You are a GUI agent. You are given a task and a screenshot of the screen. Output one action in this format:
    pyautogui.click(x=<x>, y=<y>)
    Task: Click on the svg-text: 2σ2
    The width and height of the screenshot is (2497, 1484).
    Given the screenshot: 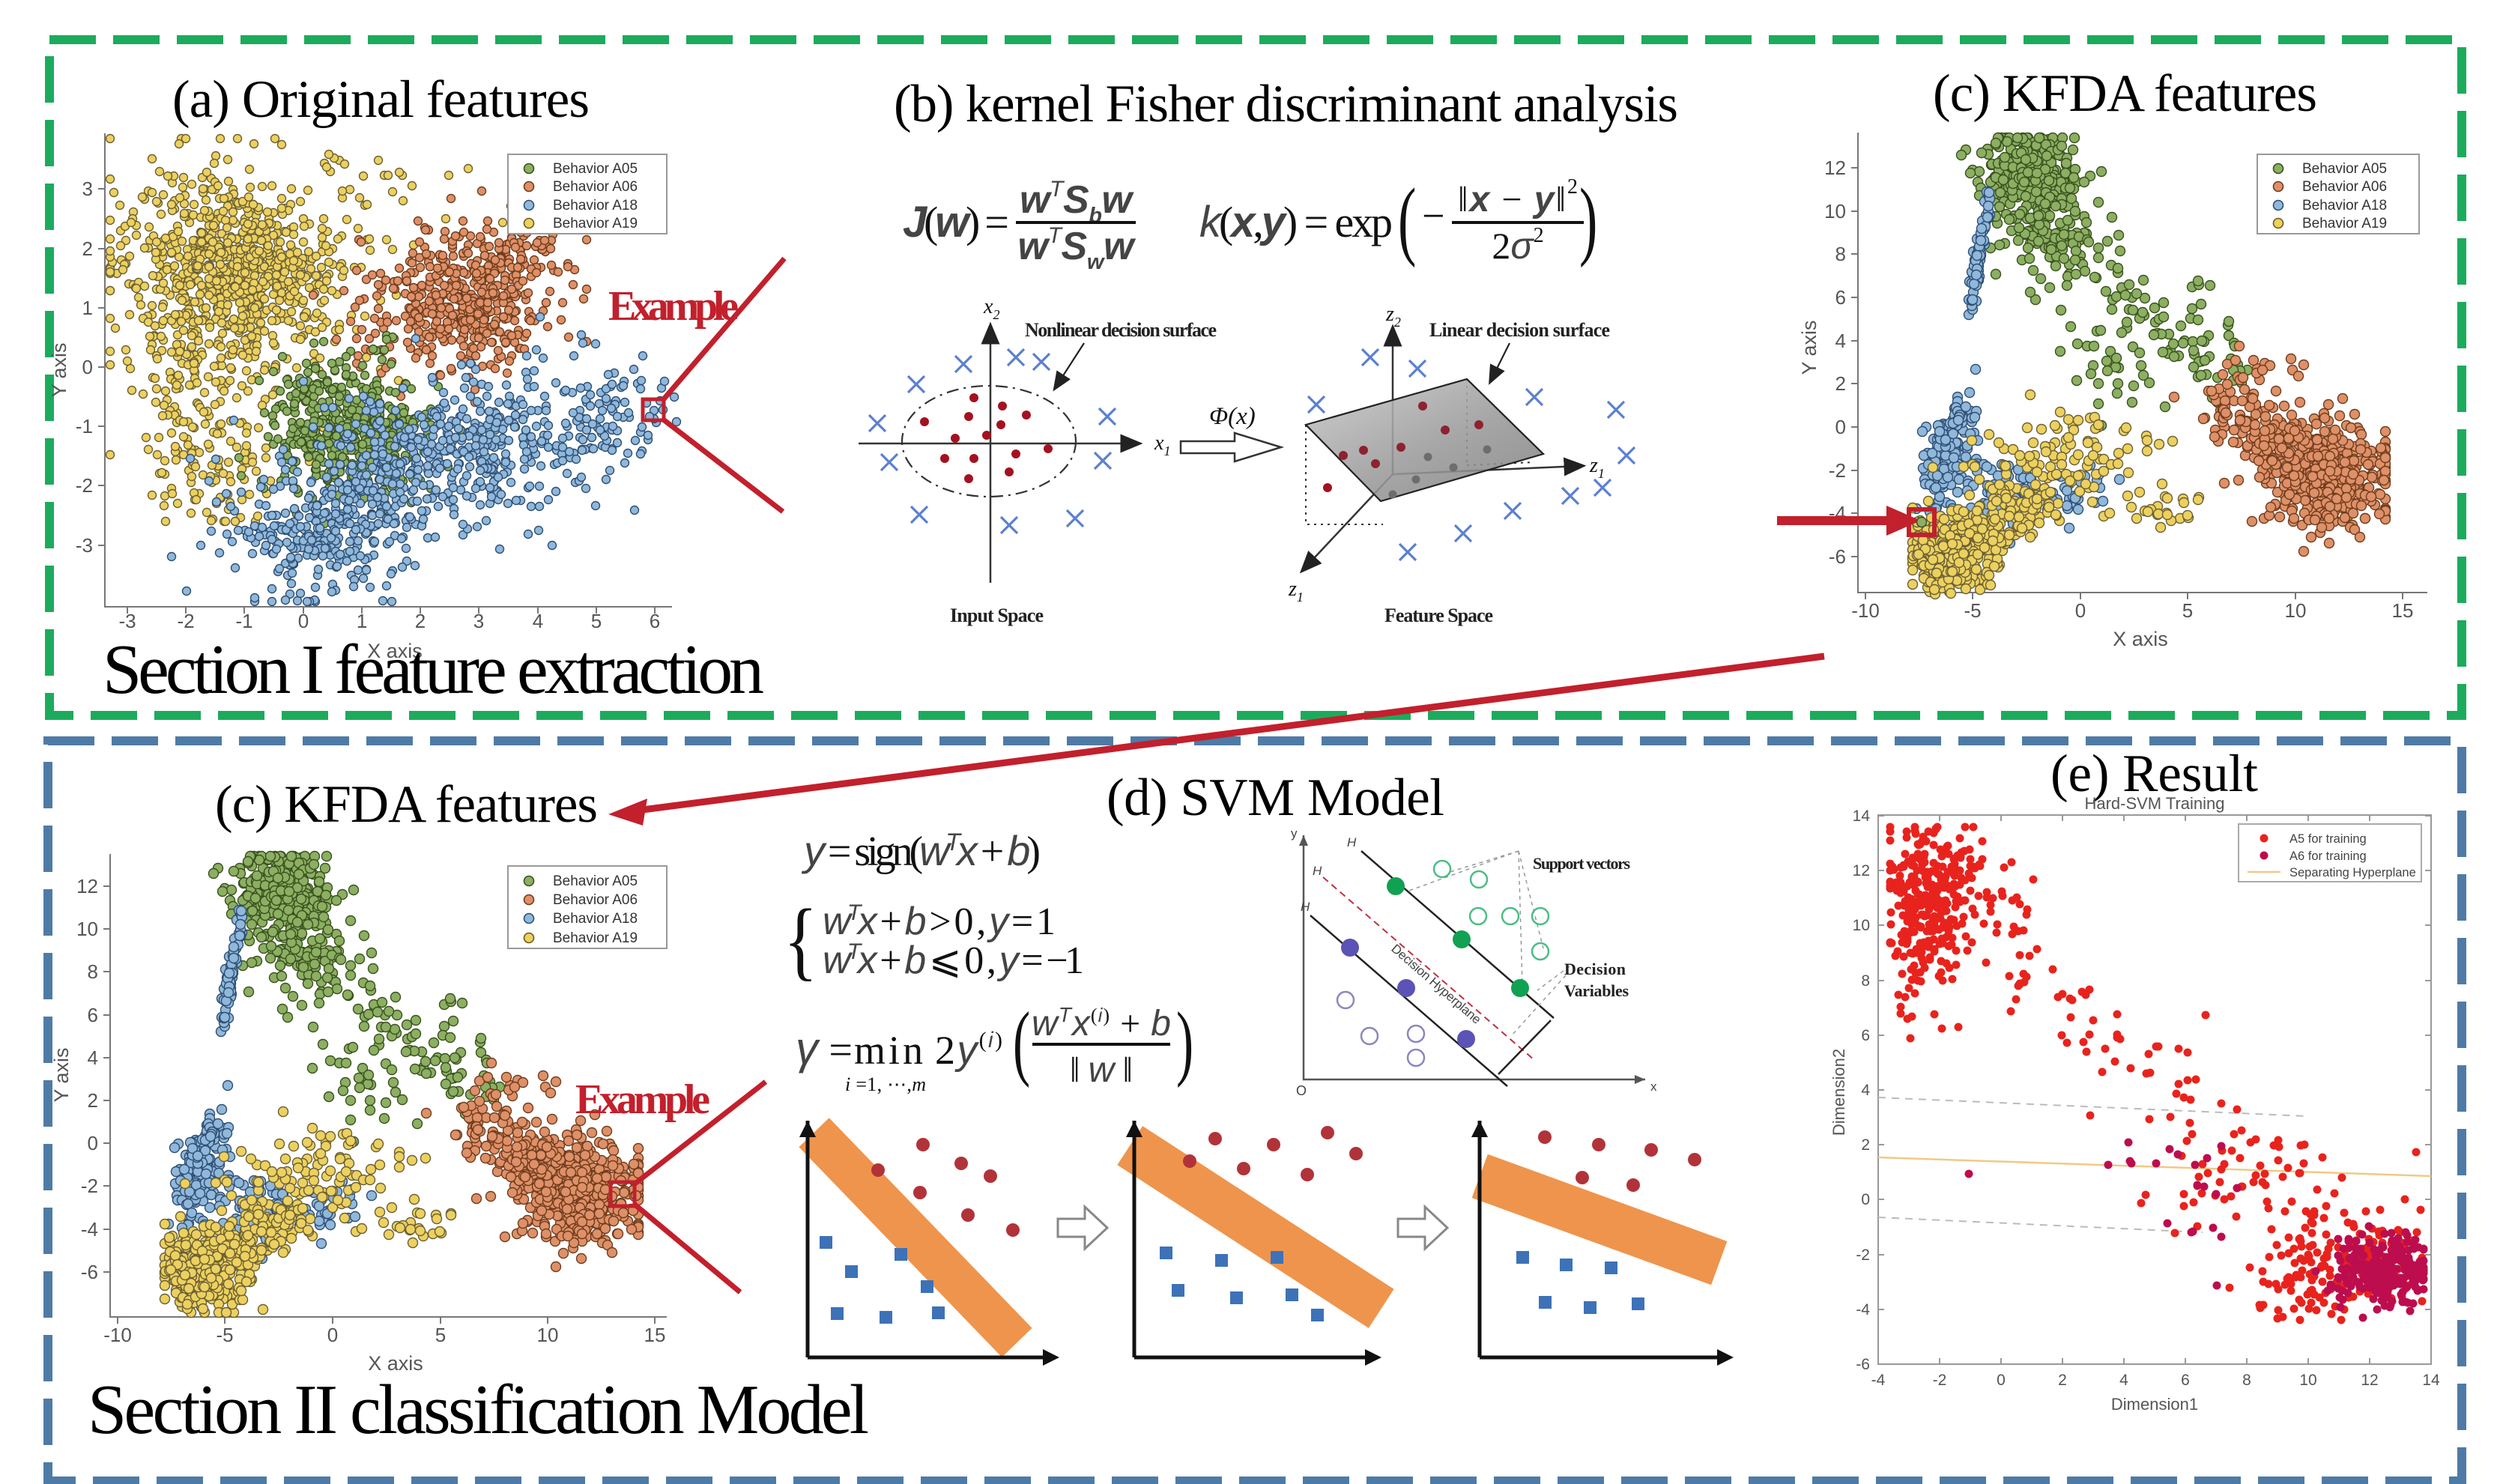 What is the action you would take?
    pyautogui.click(x=1517, y=246)
    